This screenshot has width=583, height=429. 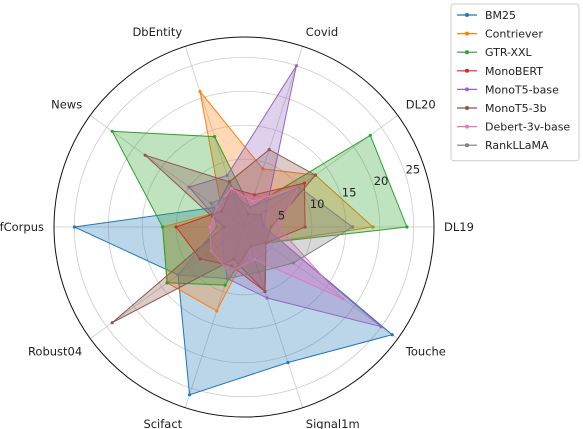 I want to click on series-monot5-3b, so click(x=213, y=236).